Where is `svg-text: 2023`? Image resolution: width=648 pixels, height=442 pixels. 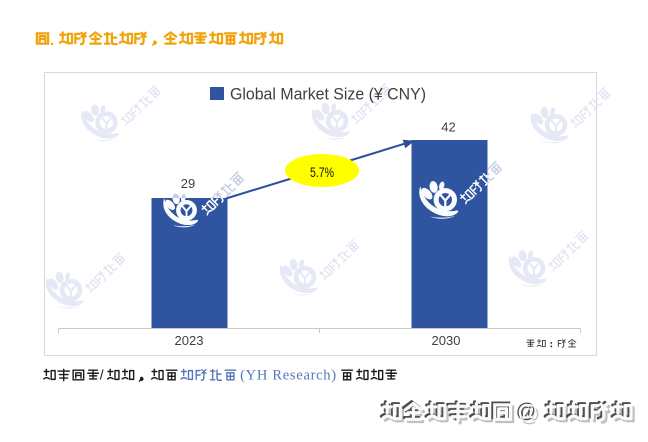 svg-text: 2023 is located at coordinates (189, 340).